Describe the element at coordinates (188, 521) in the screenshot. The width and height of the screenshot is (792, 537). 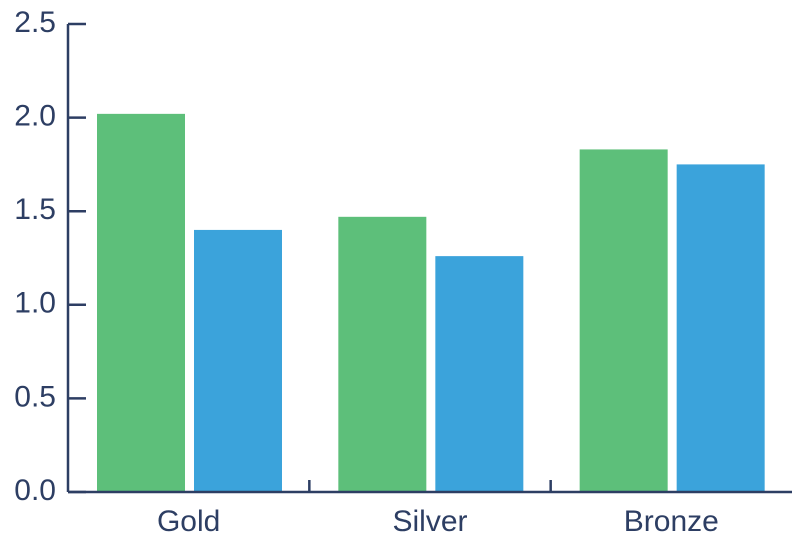
I see `x-category-label: Gold` at that location.